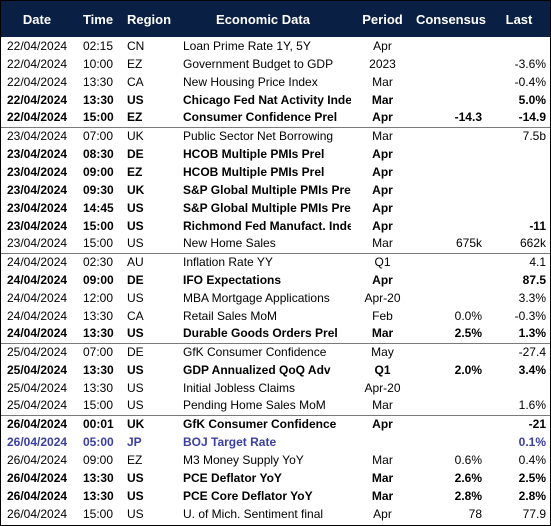 This screenshot has width=551, height=526. Describe the element at coordinates (257, 369) in the screenshot. I see `cell-economic-data: GDP Annualized QoQ Adv` at that location.